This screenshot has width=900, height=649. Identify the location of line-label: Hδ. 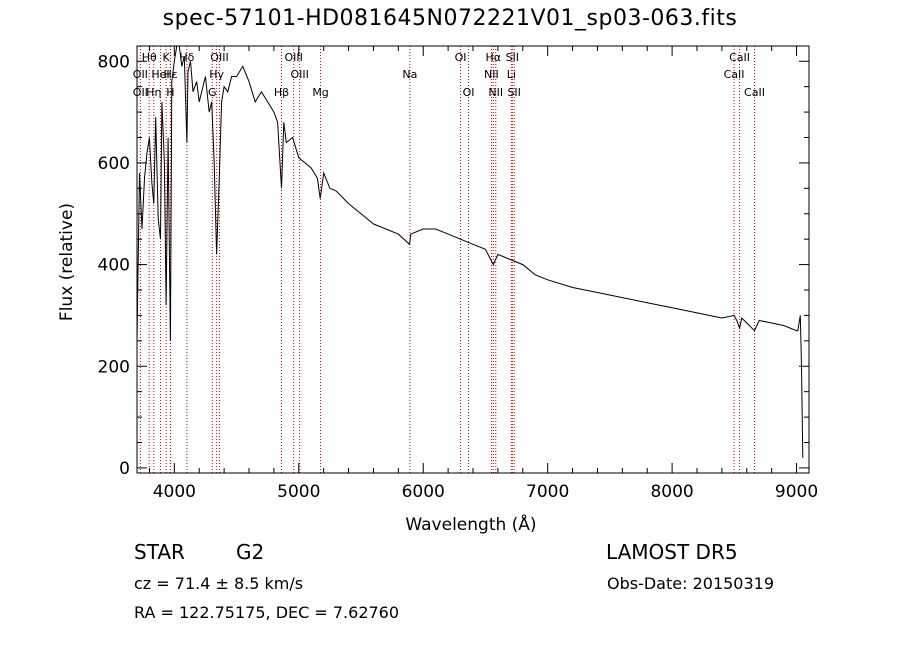
(186, 57).